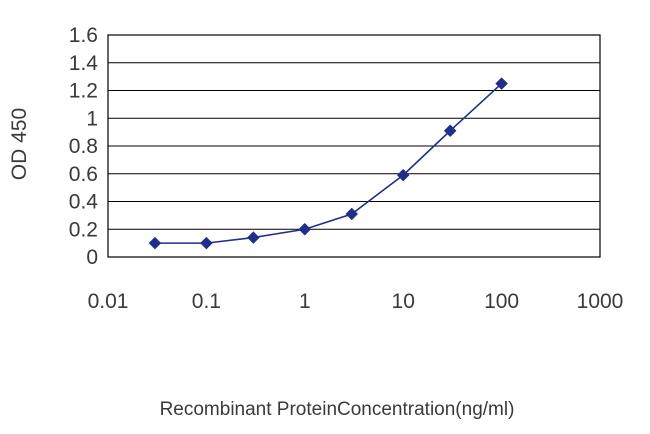 This screenshot has height=434, width=650. I want to click on y-tick-label: 0.2, so click(83, 229).